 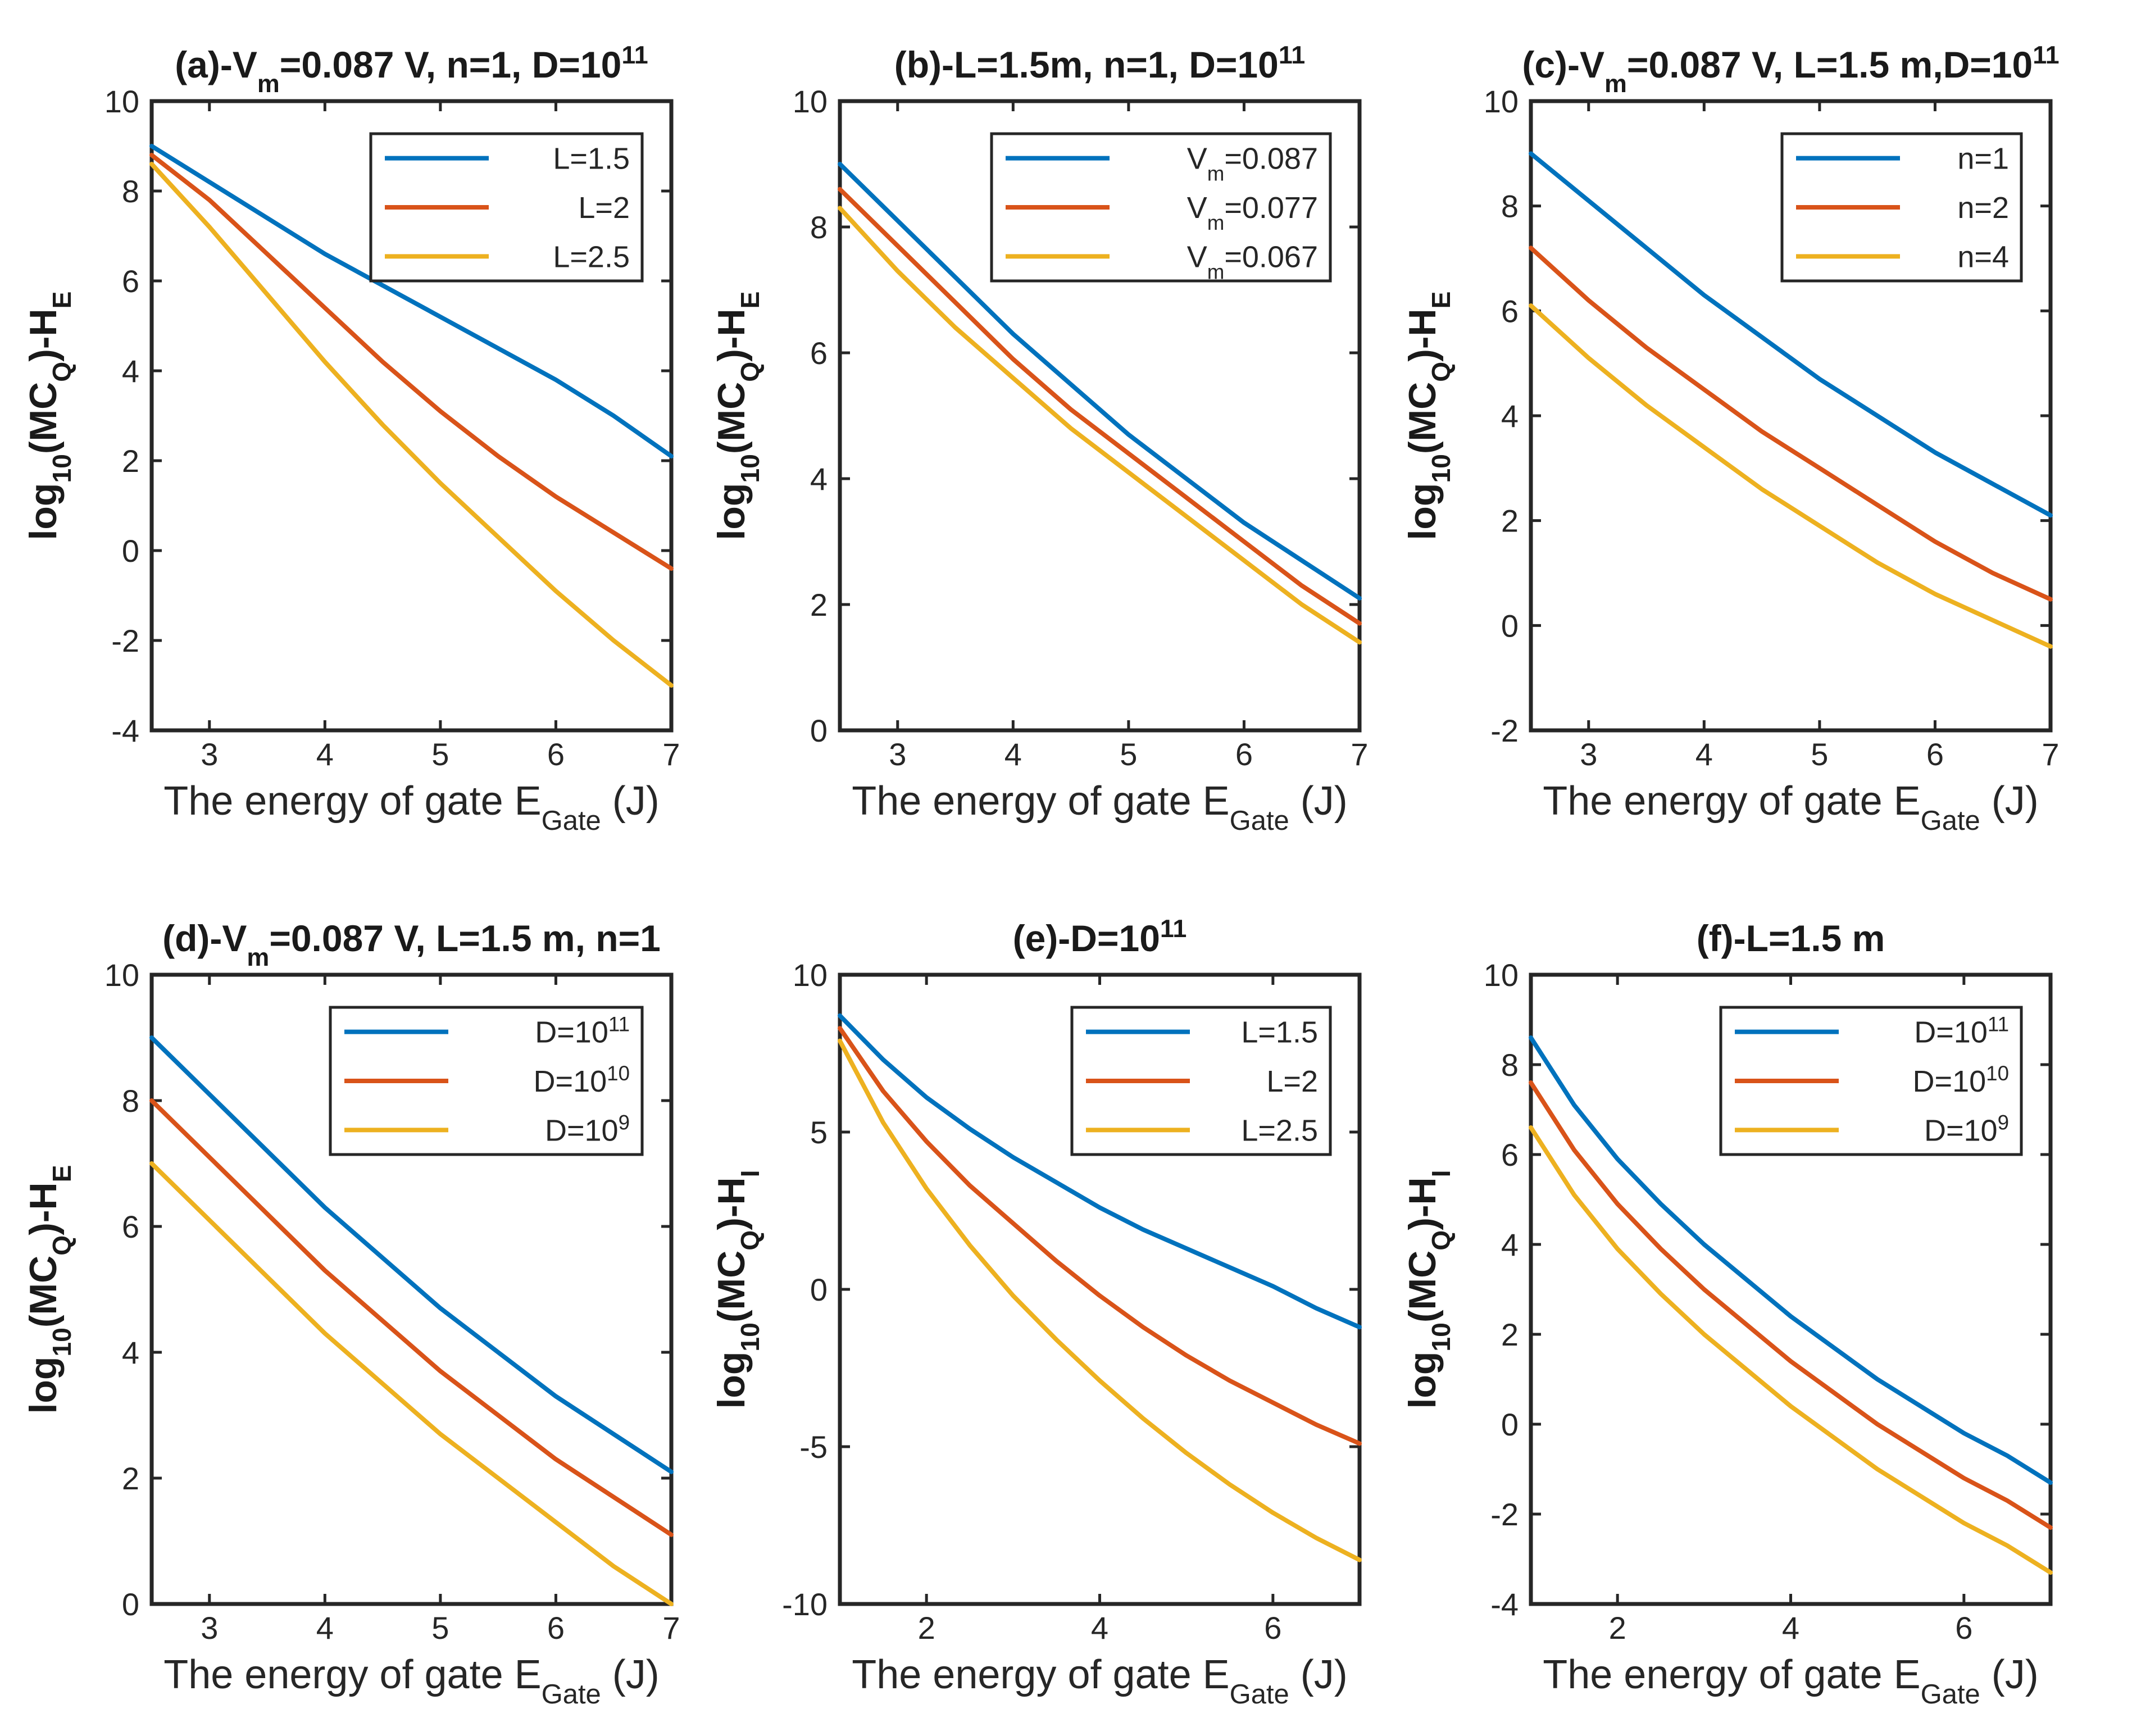 What do you see at coordinates (1252, 163) in the screenshot?
I see `legend-entry-b-0: Vm=0.087` at bounding box center [1252, 163].